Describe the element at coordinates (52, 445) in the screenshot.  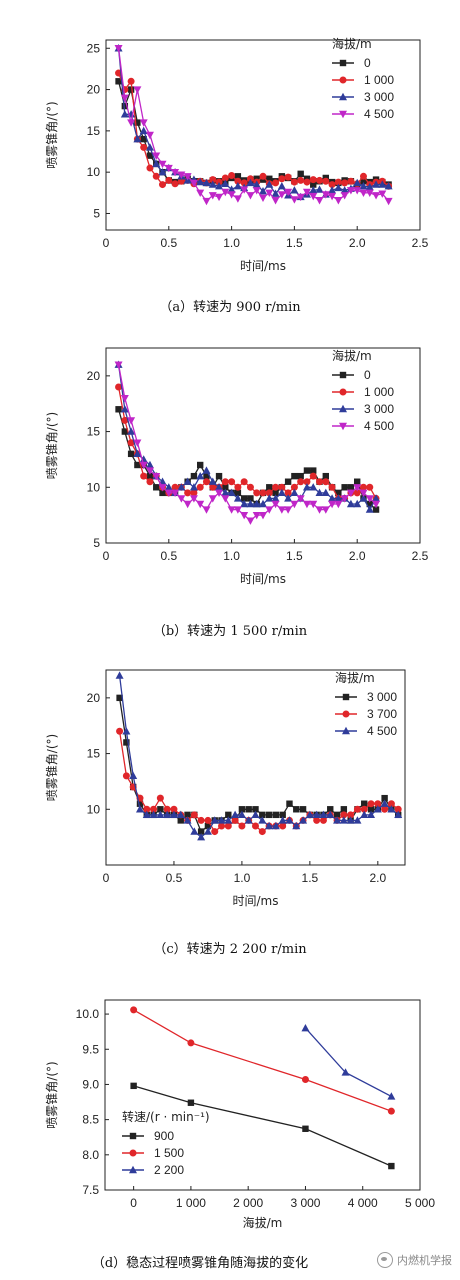
I see `y-axis-label: 喷雾锥角/(°)` at that location.